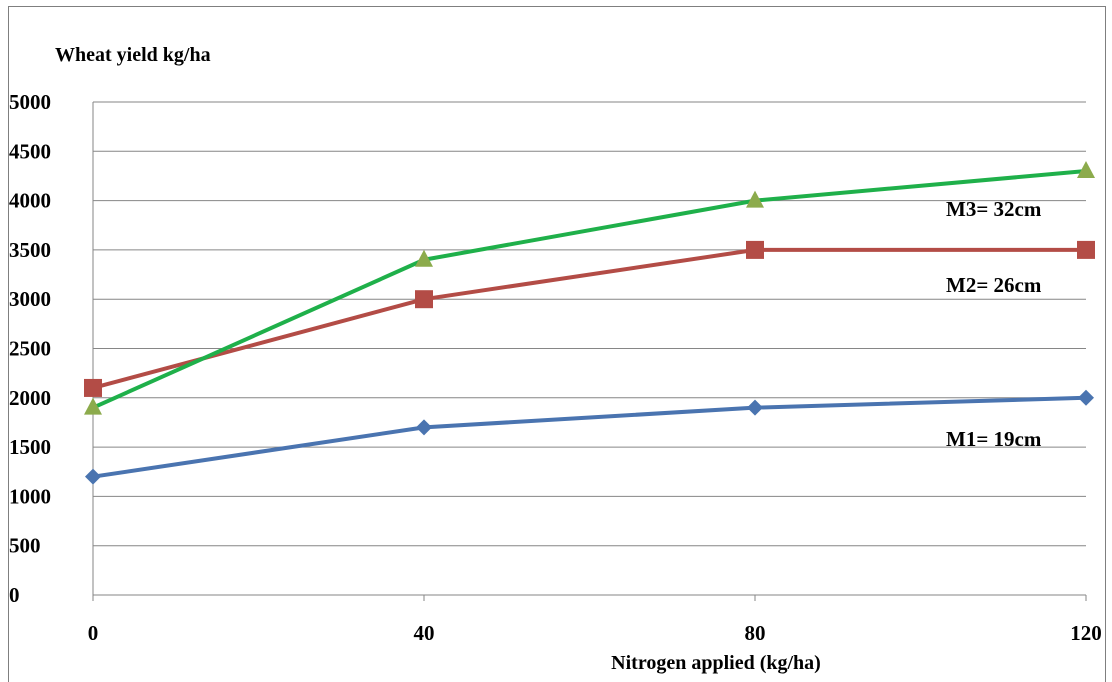  I want to click on y-tick-label: 3500, so click(30, 250).